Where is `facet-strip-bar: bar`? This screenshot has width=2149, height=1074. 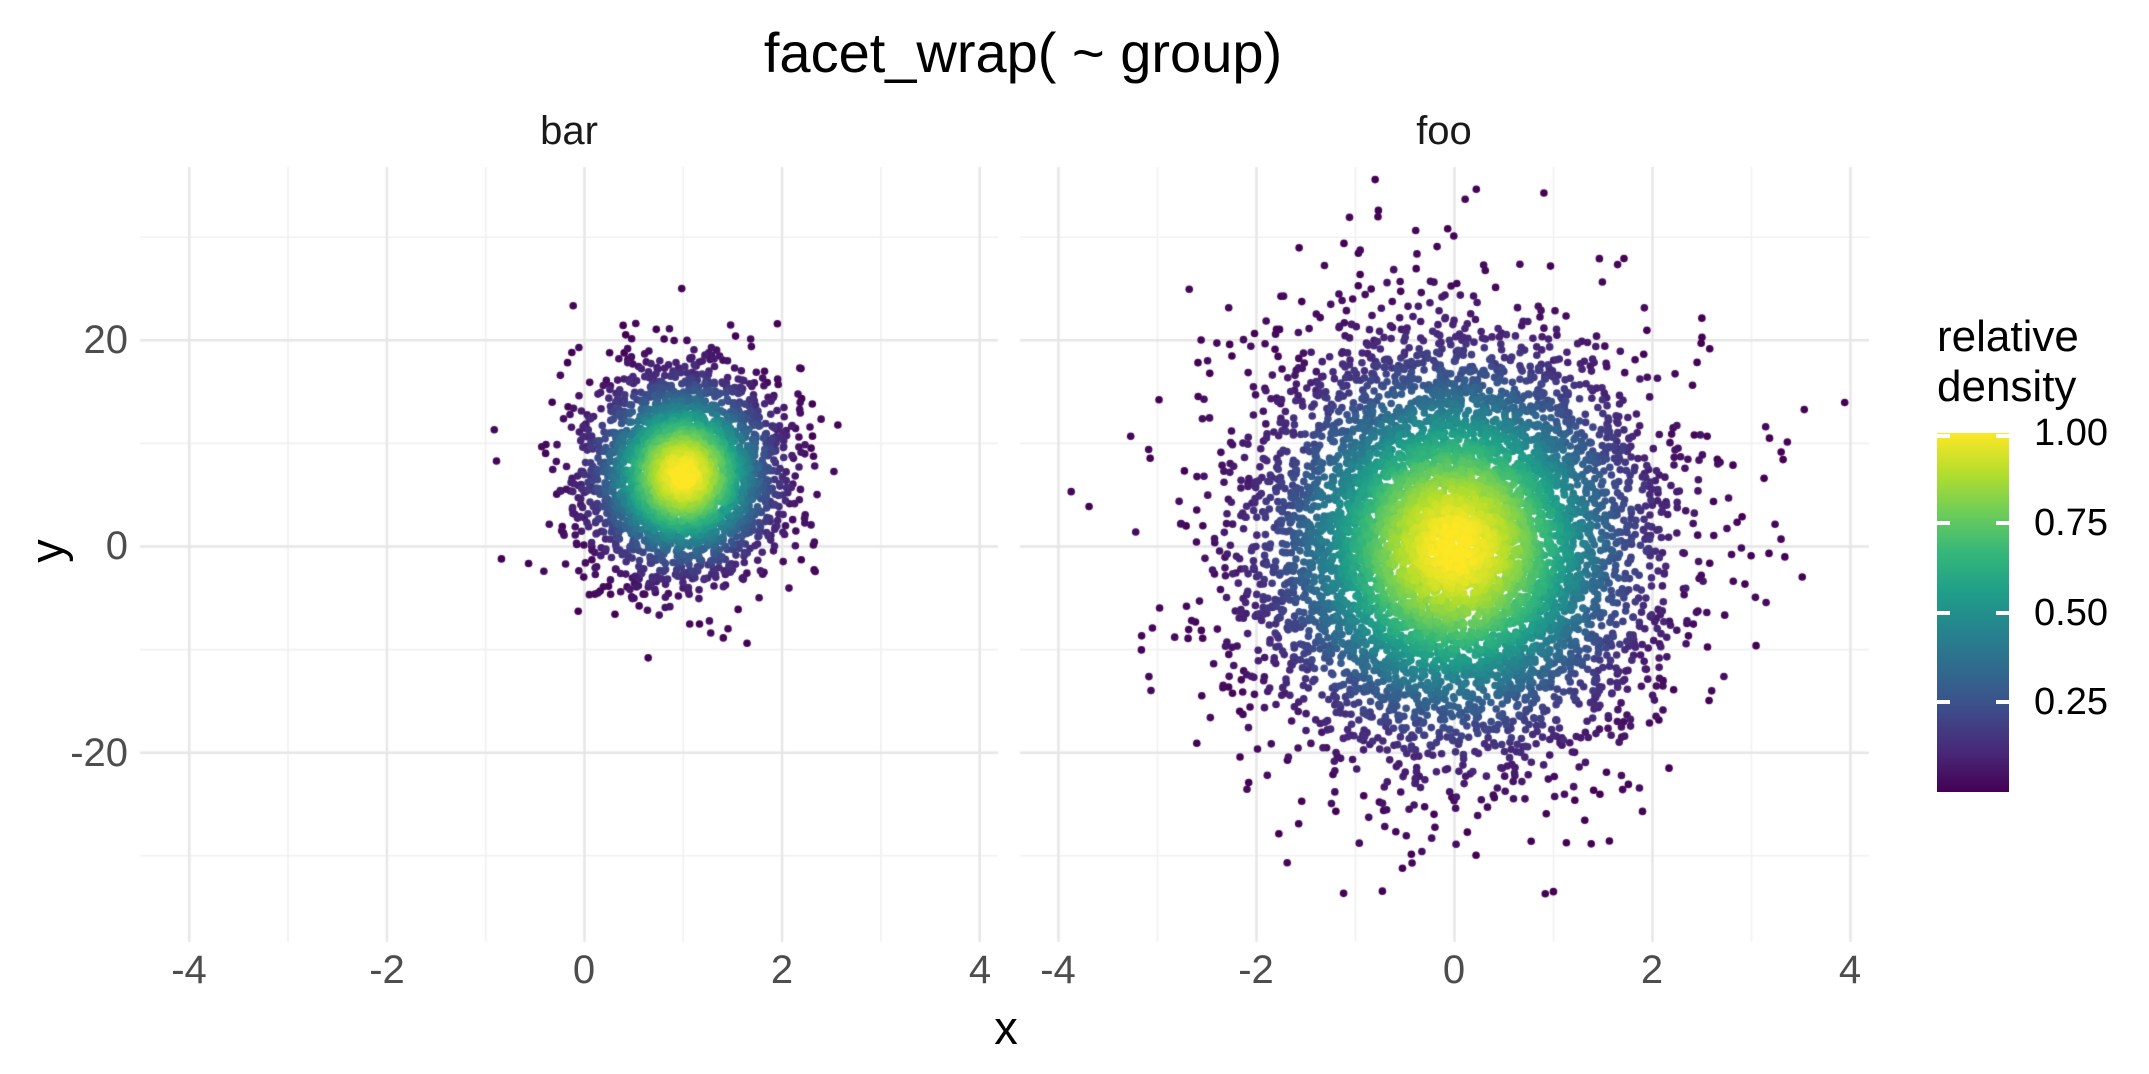 facet-strip-bar: bar is located at coordinates (569, 131).